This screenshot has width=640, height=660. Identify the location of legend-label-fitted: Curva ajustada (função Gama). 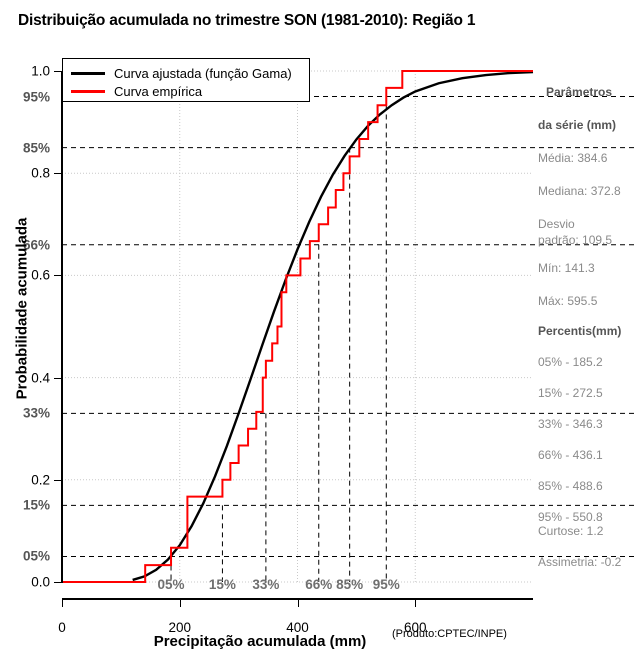
(203, 73).